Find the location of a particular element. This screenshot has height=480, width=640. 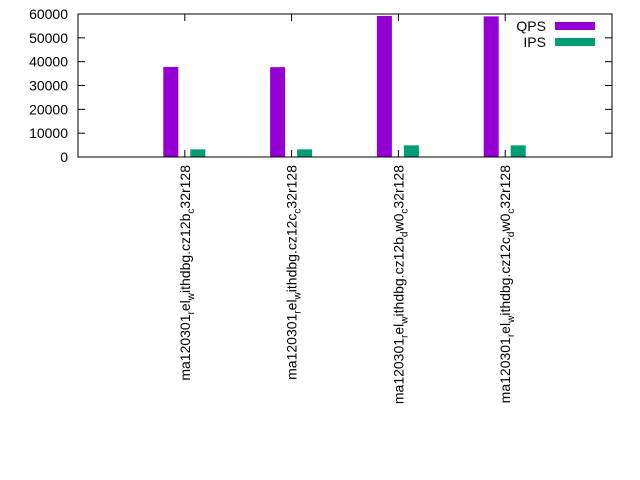

y-tick-label: 30000 is located at coordinates (48, 86).